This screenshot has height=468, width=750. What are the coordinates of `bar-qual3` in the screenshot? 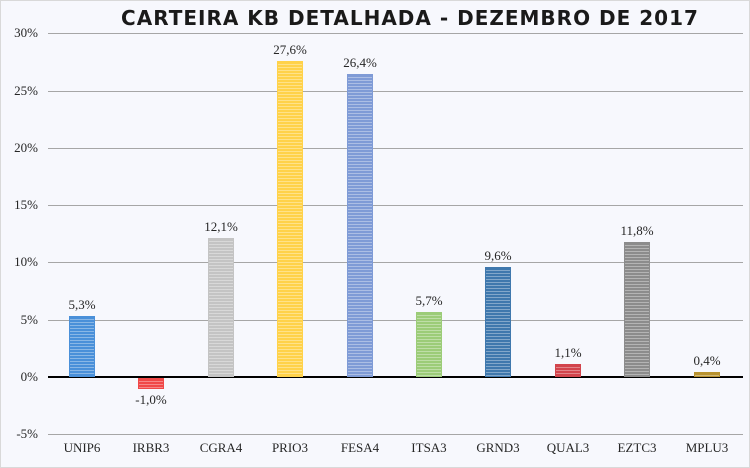 It's located at (568, 370).